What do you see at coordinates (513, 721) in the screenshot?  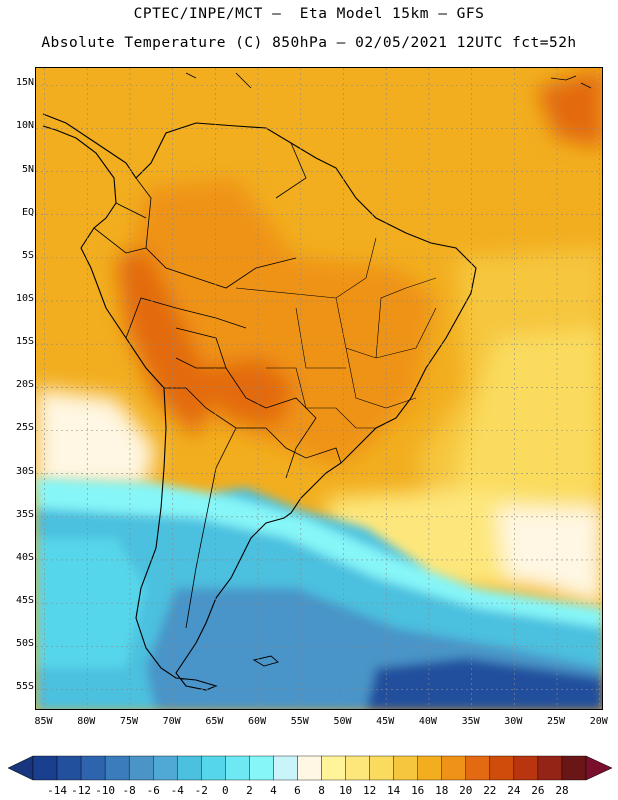 I see `lon-tick-label: 30W` at bounding box center [513, 721].